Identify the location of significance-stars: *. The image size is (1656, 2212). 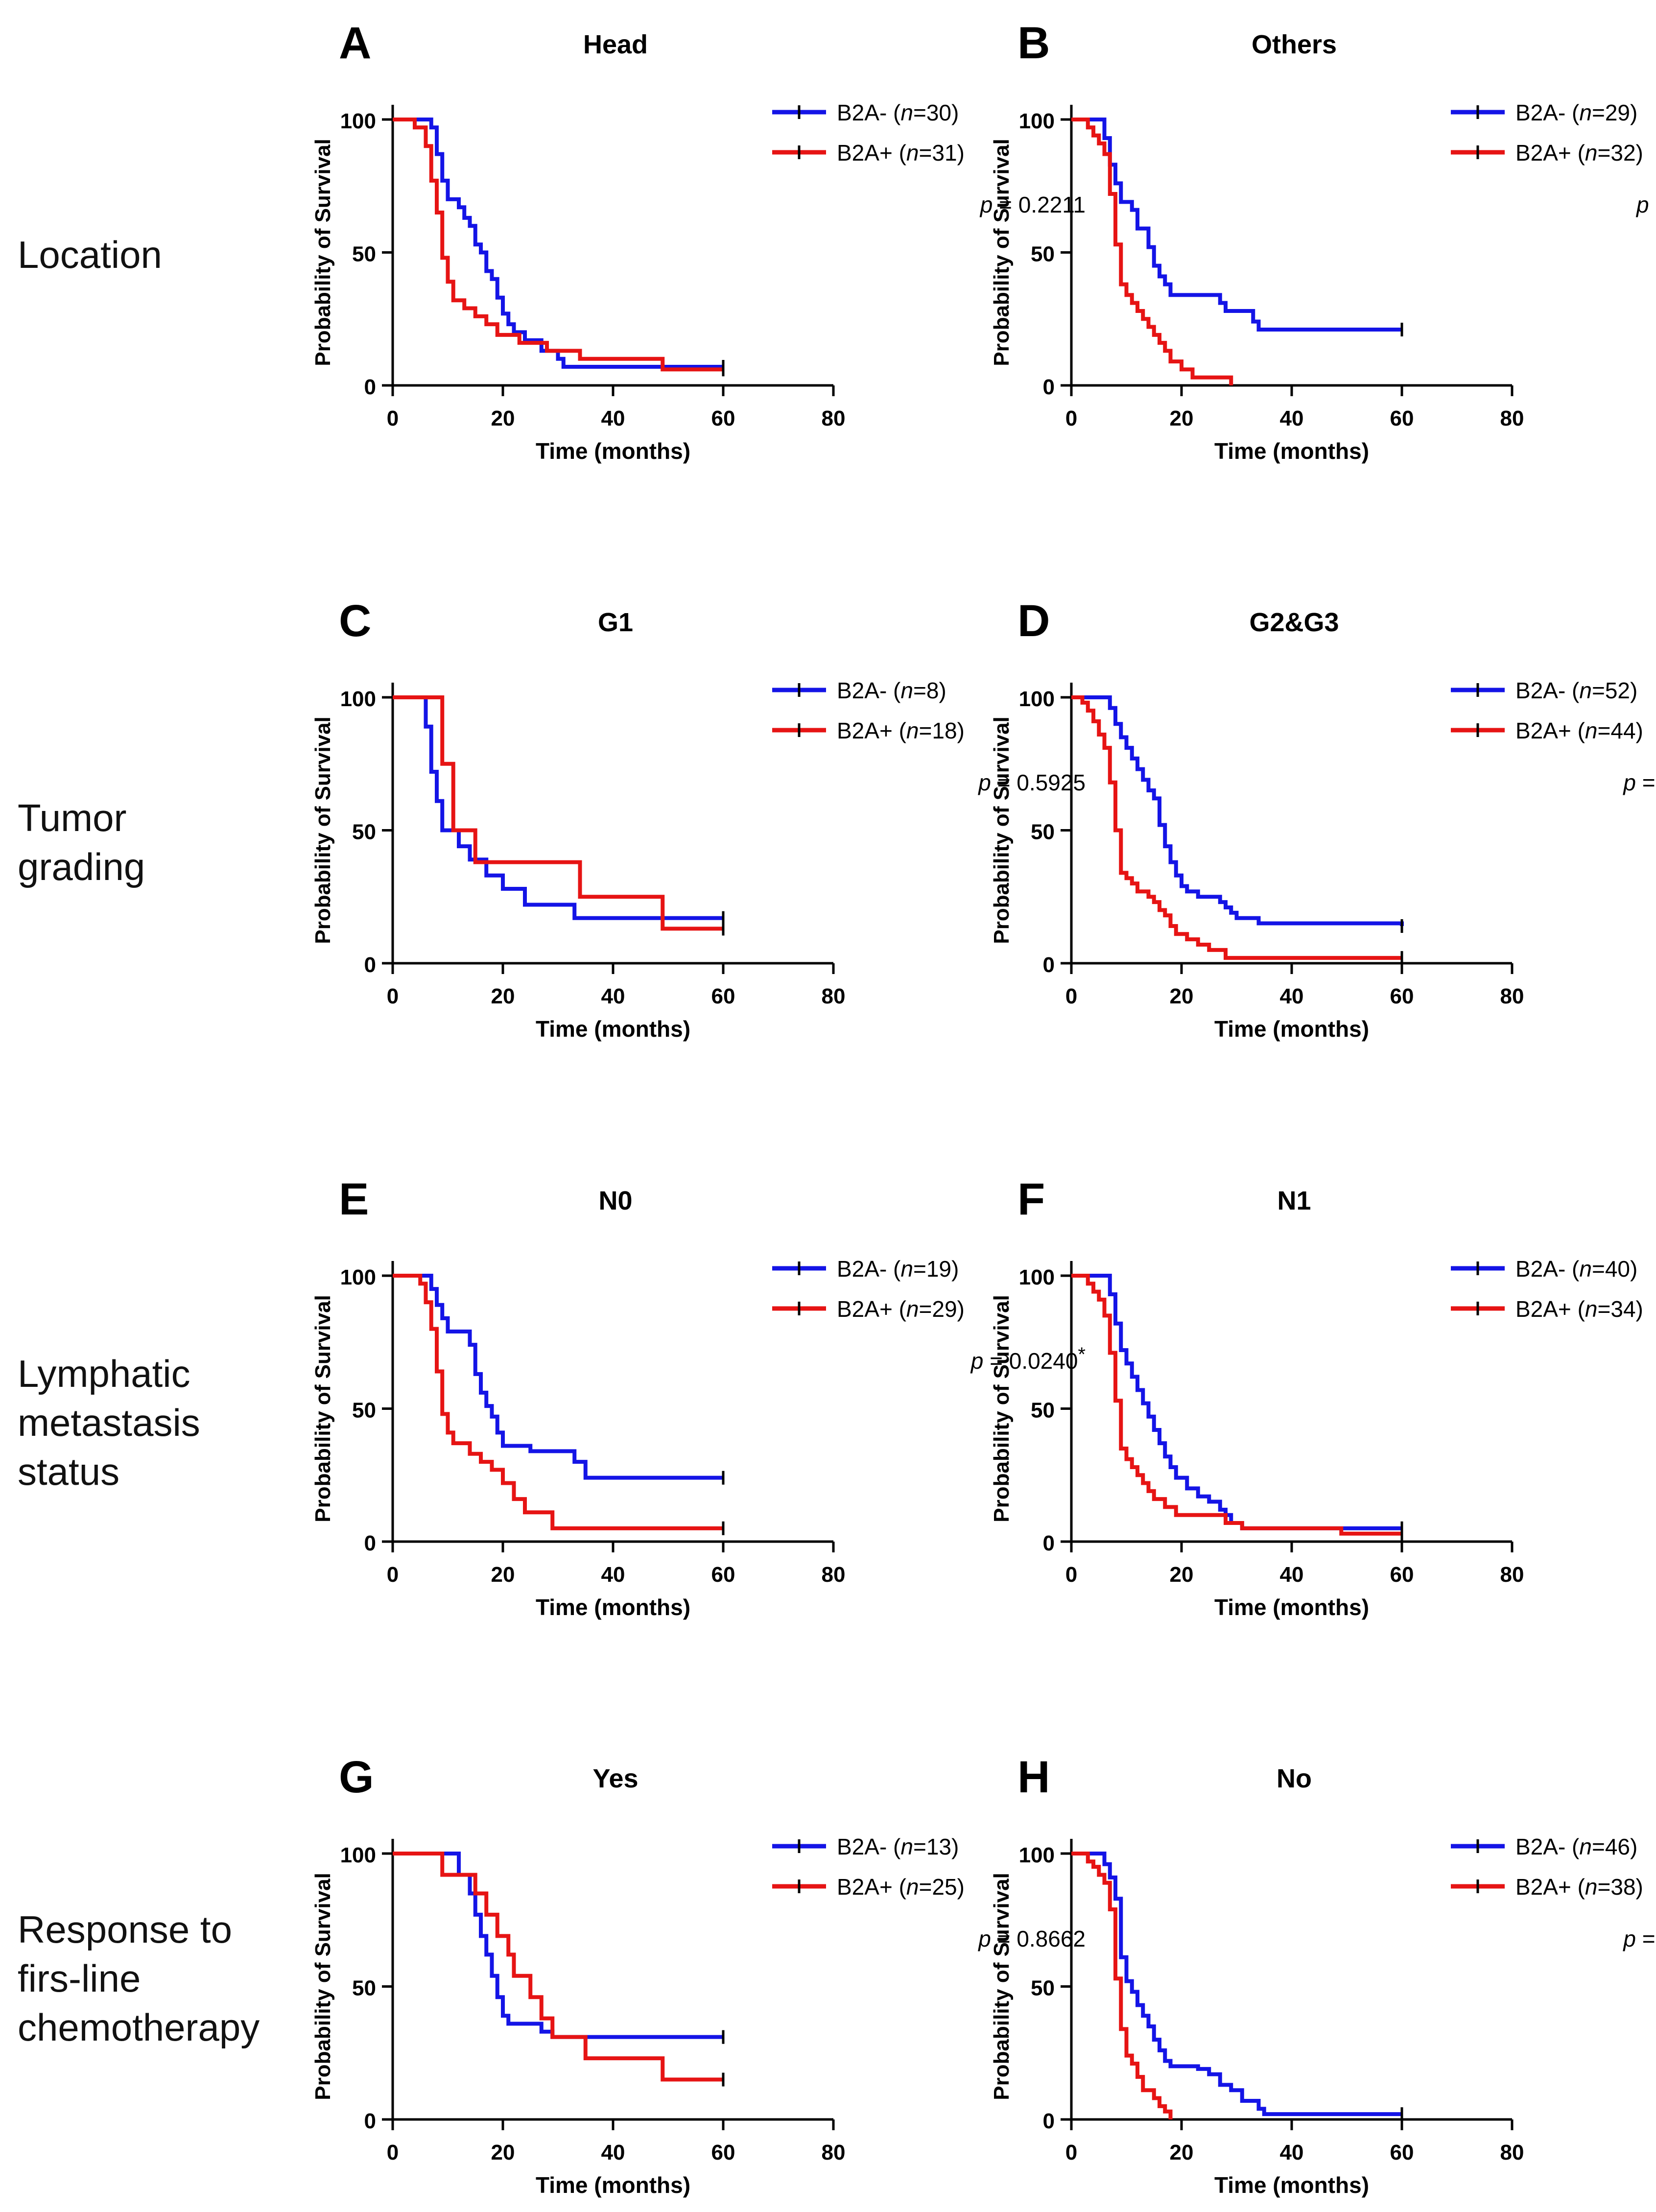
(1082, 1354).